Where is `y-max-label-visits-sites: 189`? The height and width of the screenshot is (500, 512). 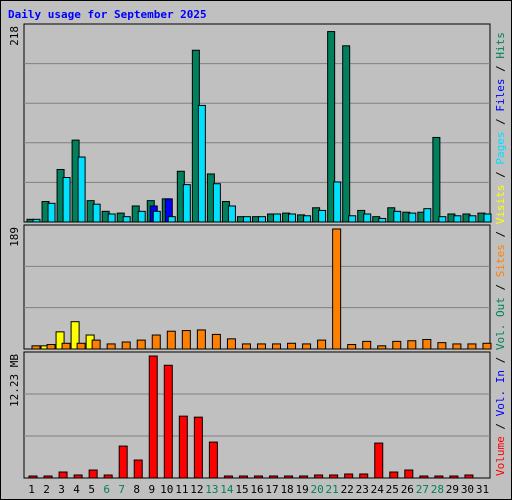 y-max-label-visits-sites: 189 is located at coordinates (14, 237).